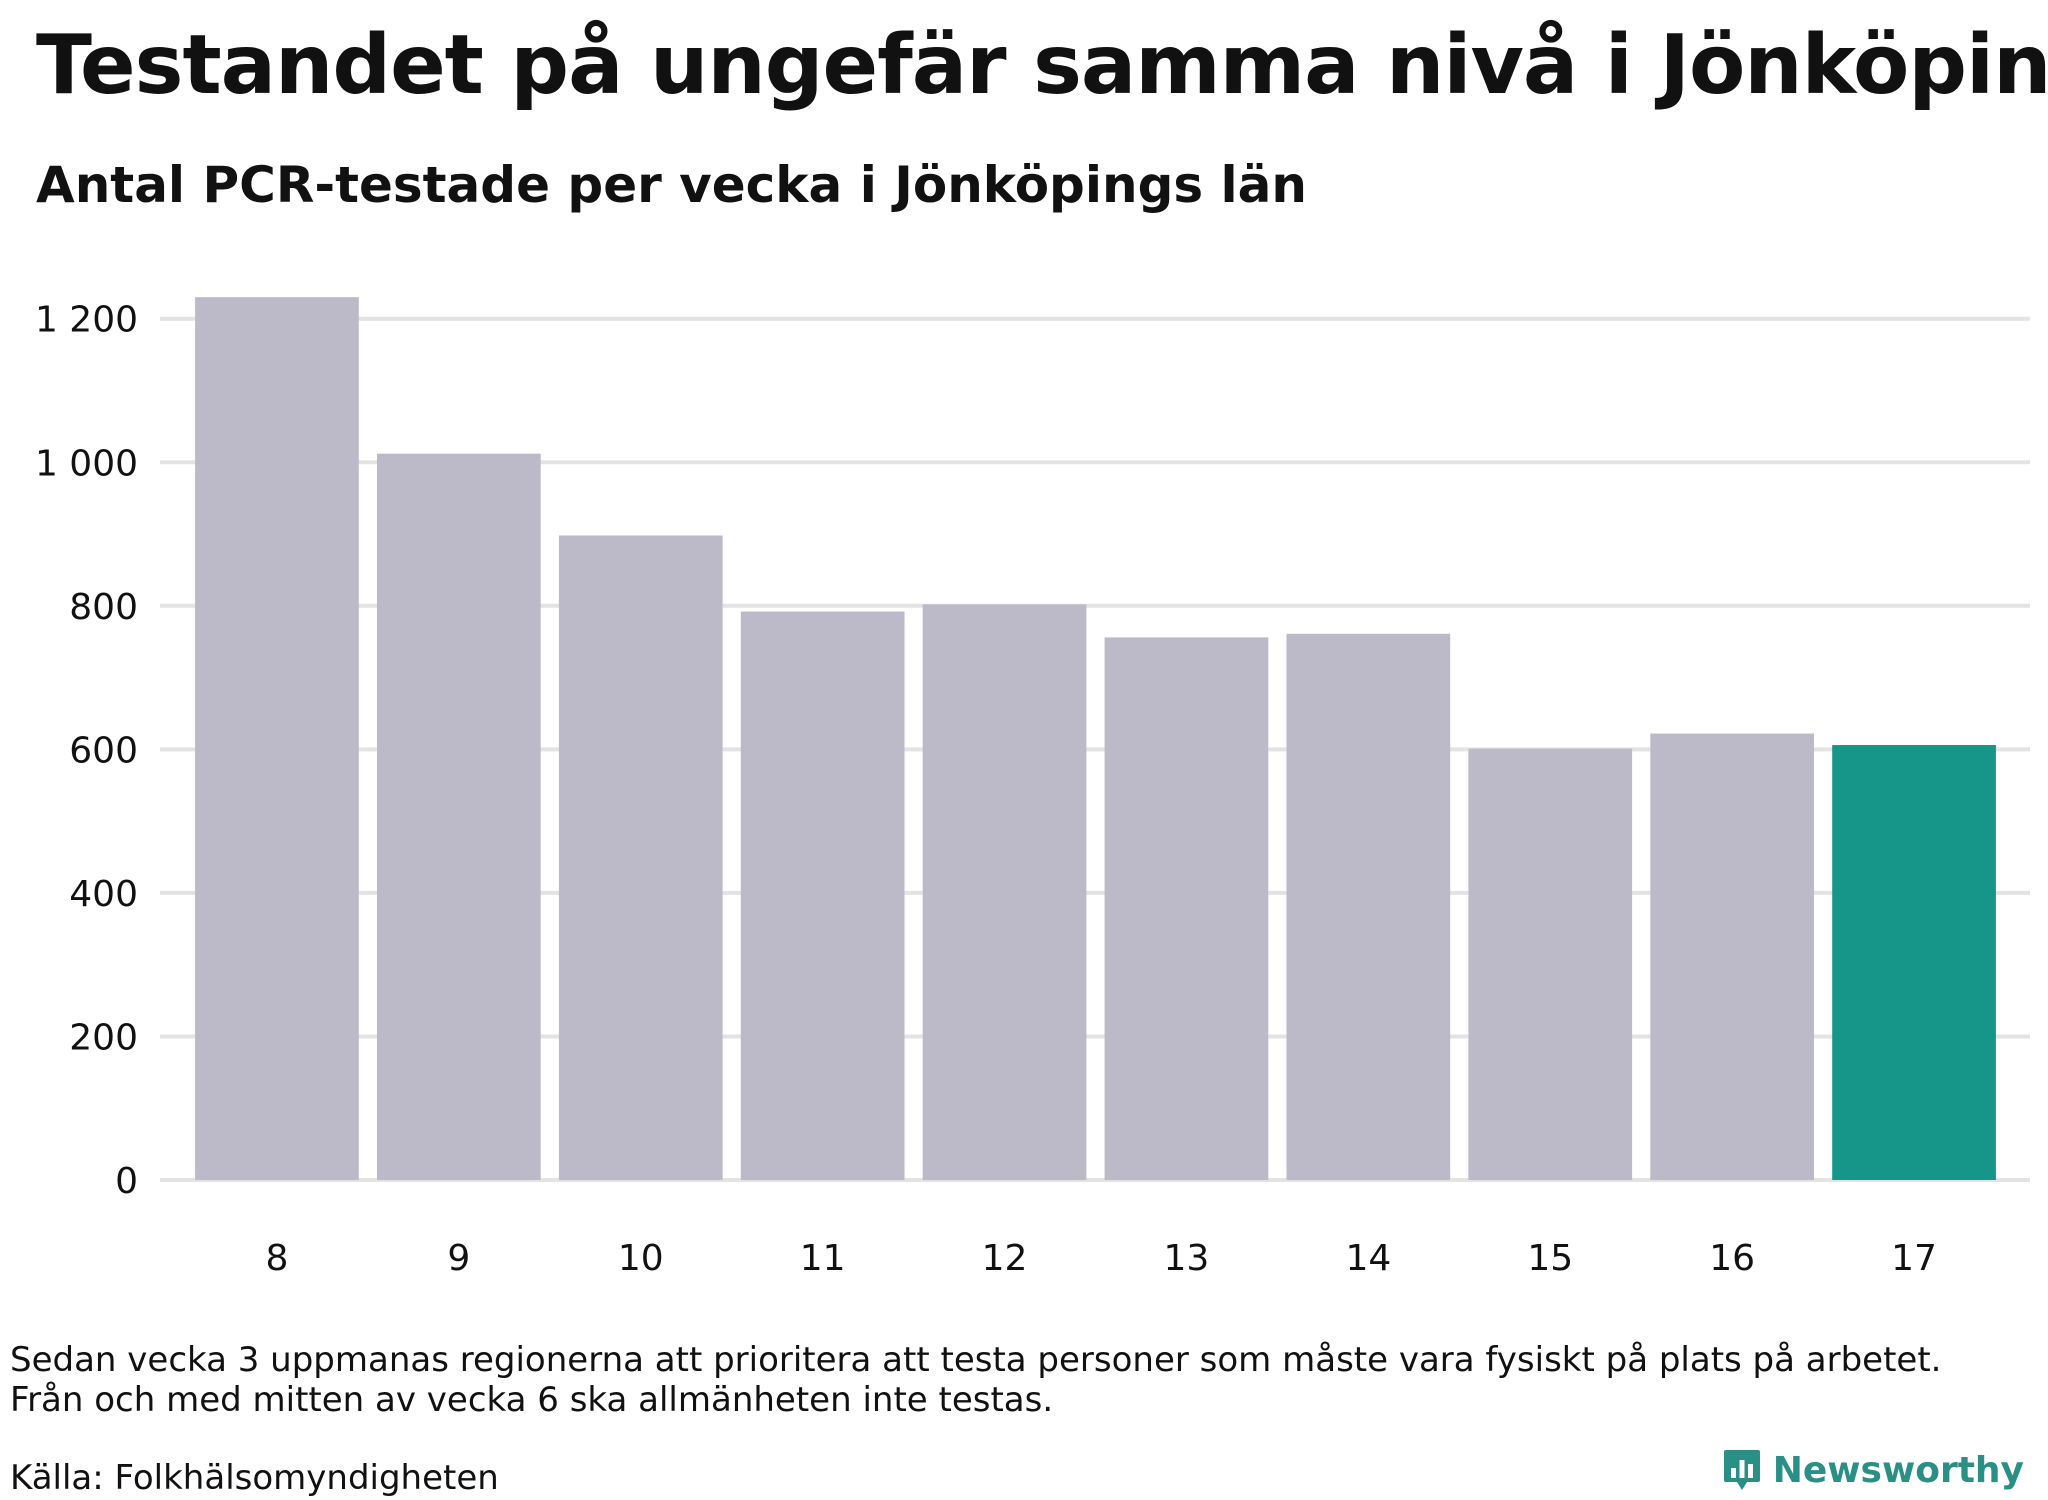  Describe the element at coordinates (103, 1037) in the screenshot. I see `y-tick-label: 200` at that location.